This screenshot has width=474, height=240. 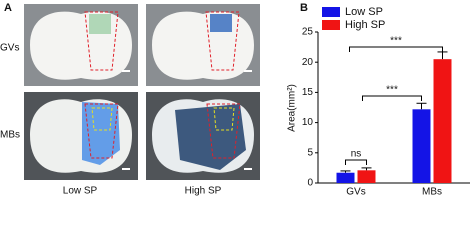 What do you see at coordinates (8, 8) in the screenshot?
I see `panel-label: A` at bounding box center [8, 8].